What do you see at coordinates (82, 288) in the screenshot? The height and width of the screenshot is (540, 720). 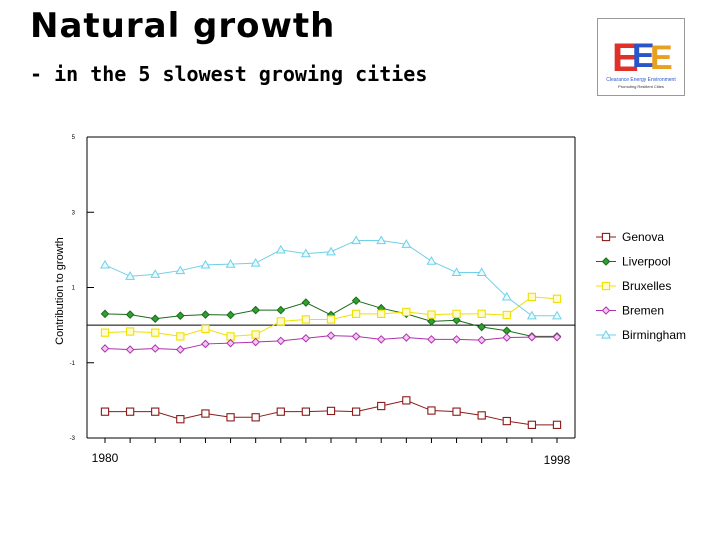 I see `y-axis-ticks: 5 3 1 -1 -3` at bounding box center [82, 288].